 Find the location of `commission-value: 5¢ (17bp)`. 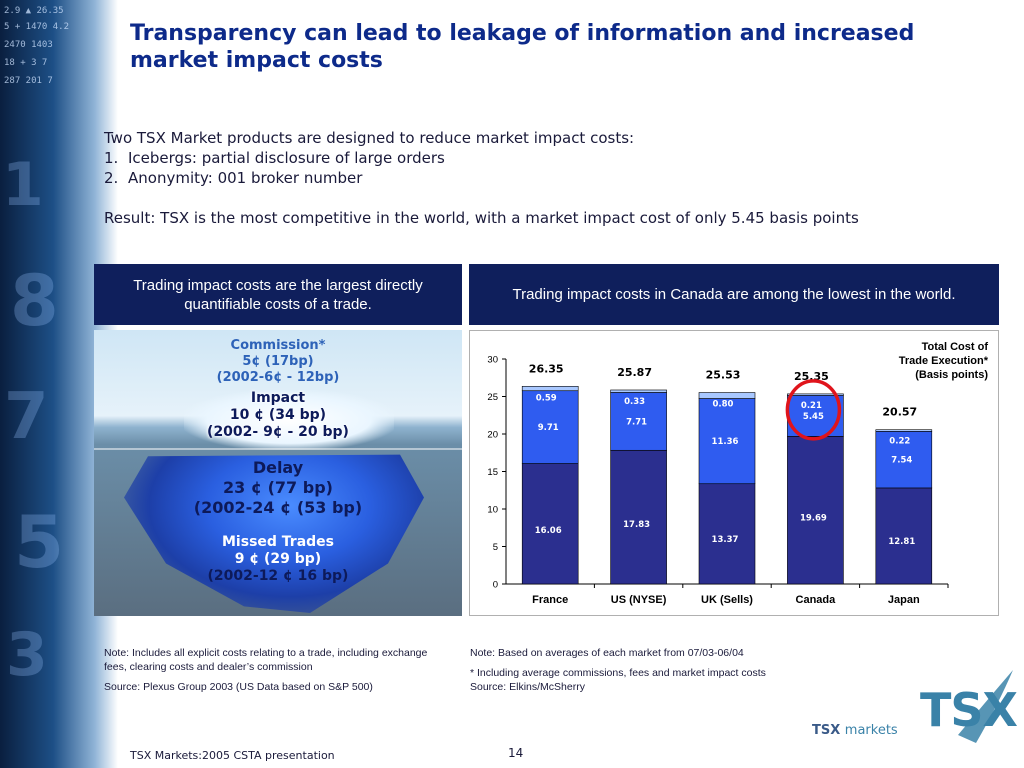

commission-value: 5¢ (17bp) is located at coordinates (278, 361).